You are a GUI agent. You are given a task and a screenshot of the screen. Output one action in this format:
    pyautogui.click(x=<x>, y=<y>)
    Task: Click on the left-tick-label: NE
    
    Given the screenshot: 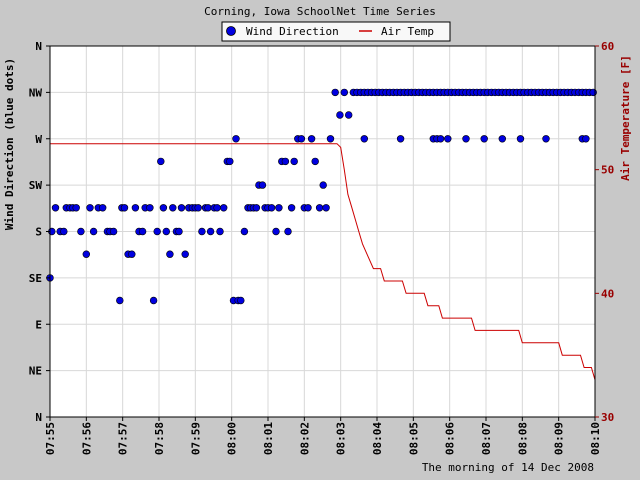 What is the action you would take?
    pyautogui.click(x=35, y=371)
    